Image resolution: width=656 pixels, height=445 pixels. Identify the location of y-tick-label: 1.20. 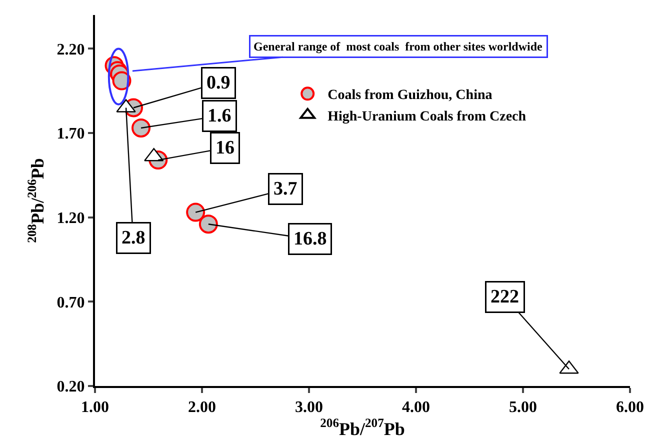
(70, 218).